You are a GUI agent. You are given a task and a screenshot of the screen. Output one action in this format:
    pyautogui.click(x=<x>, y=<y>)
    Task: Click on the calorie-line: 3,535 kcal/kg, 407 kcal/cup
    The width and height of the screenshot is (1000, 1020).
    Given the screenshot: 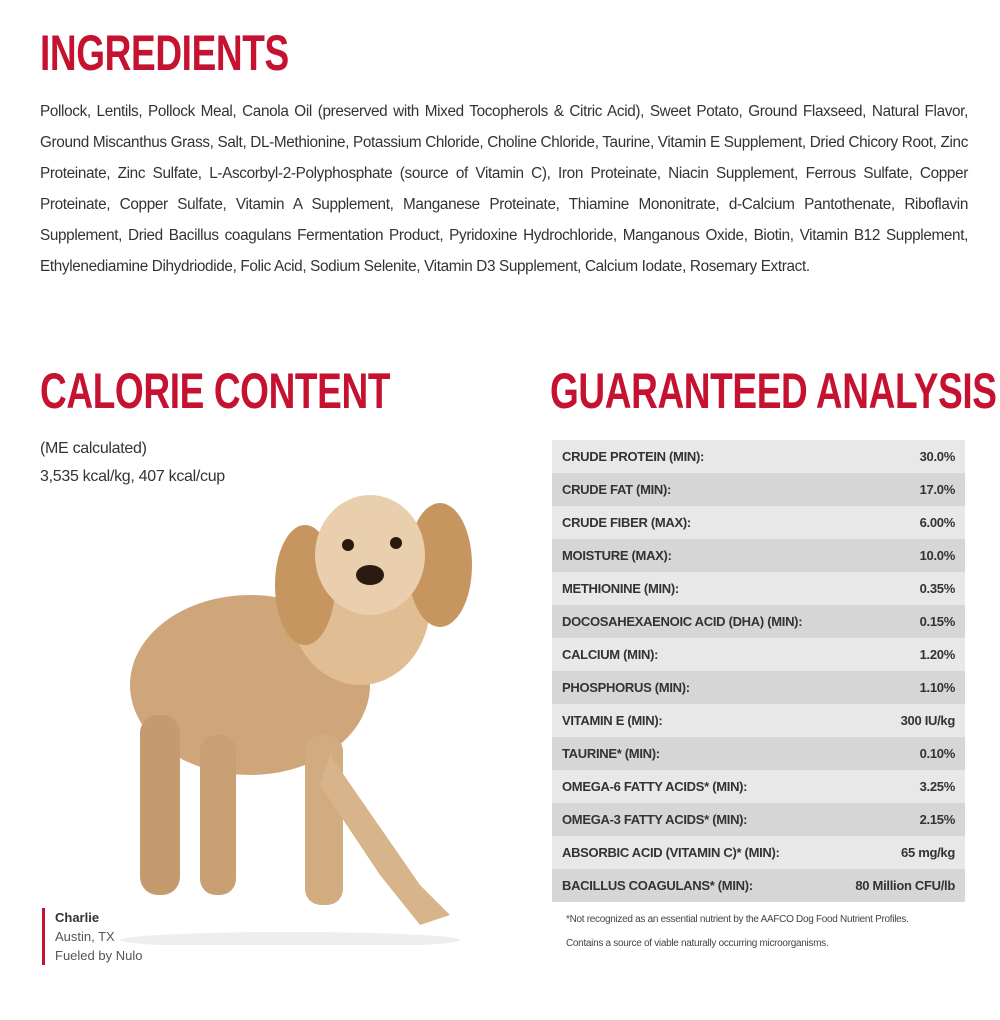 What is the action you would take?
    pyautogui.click(x=132, y=476)
    